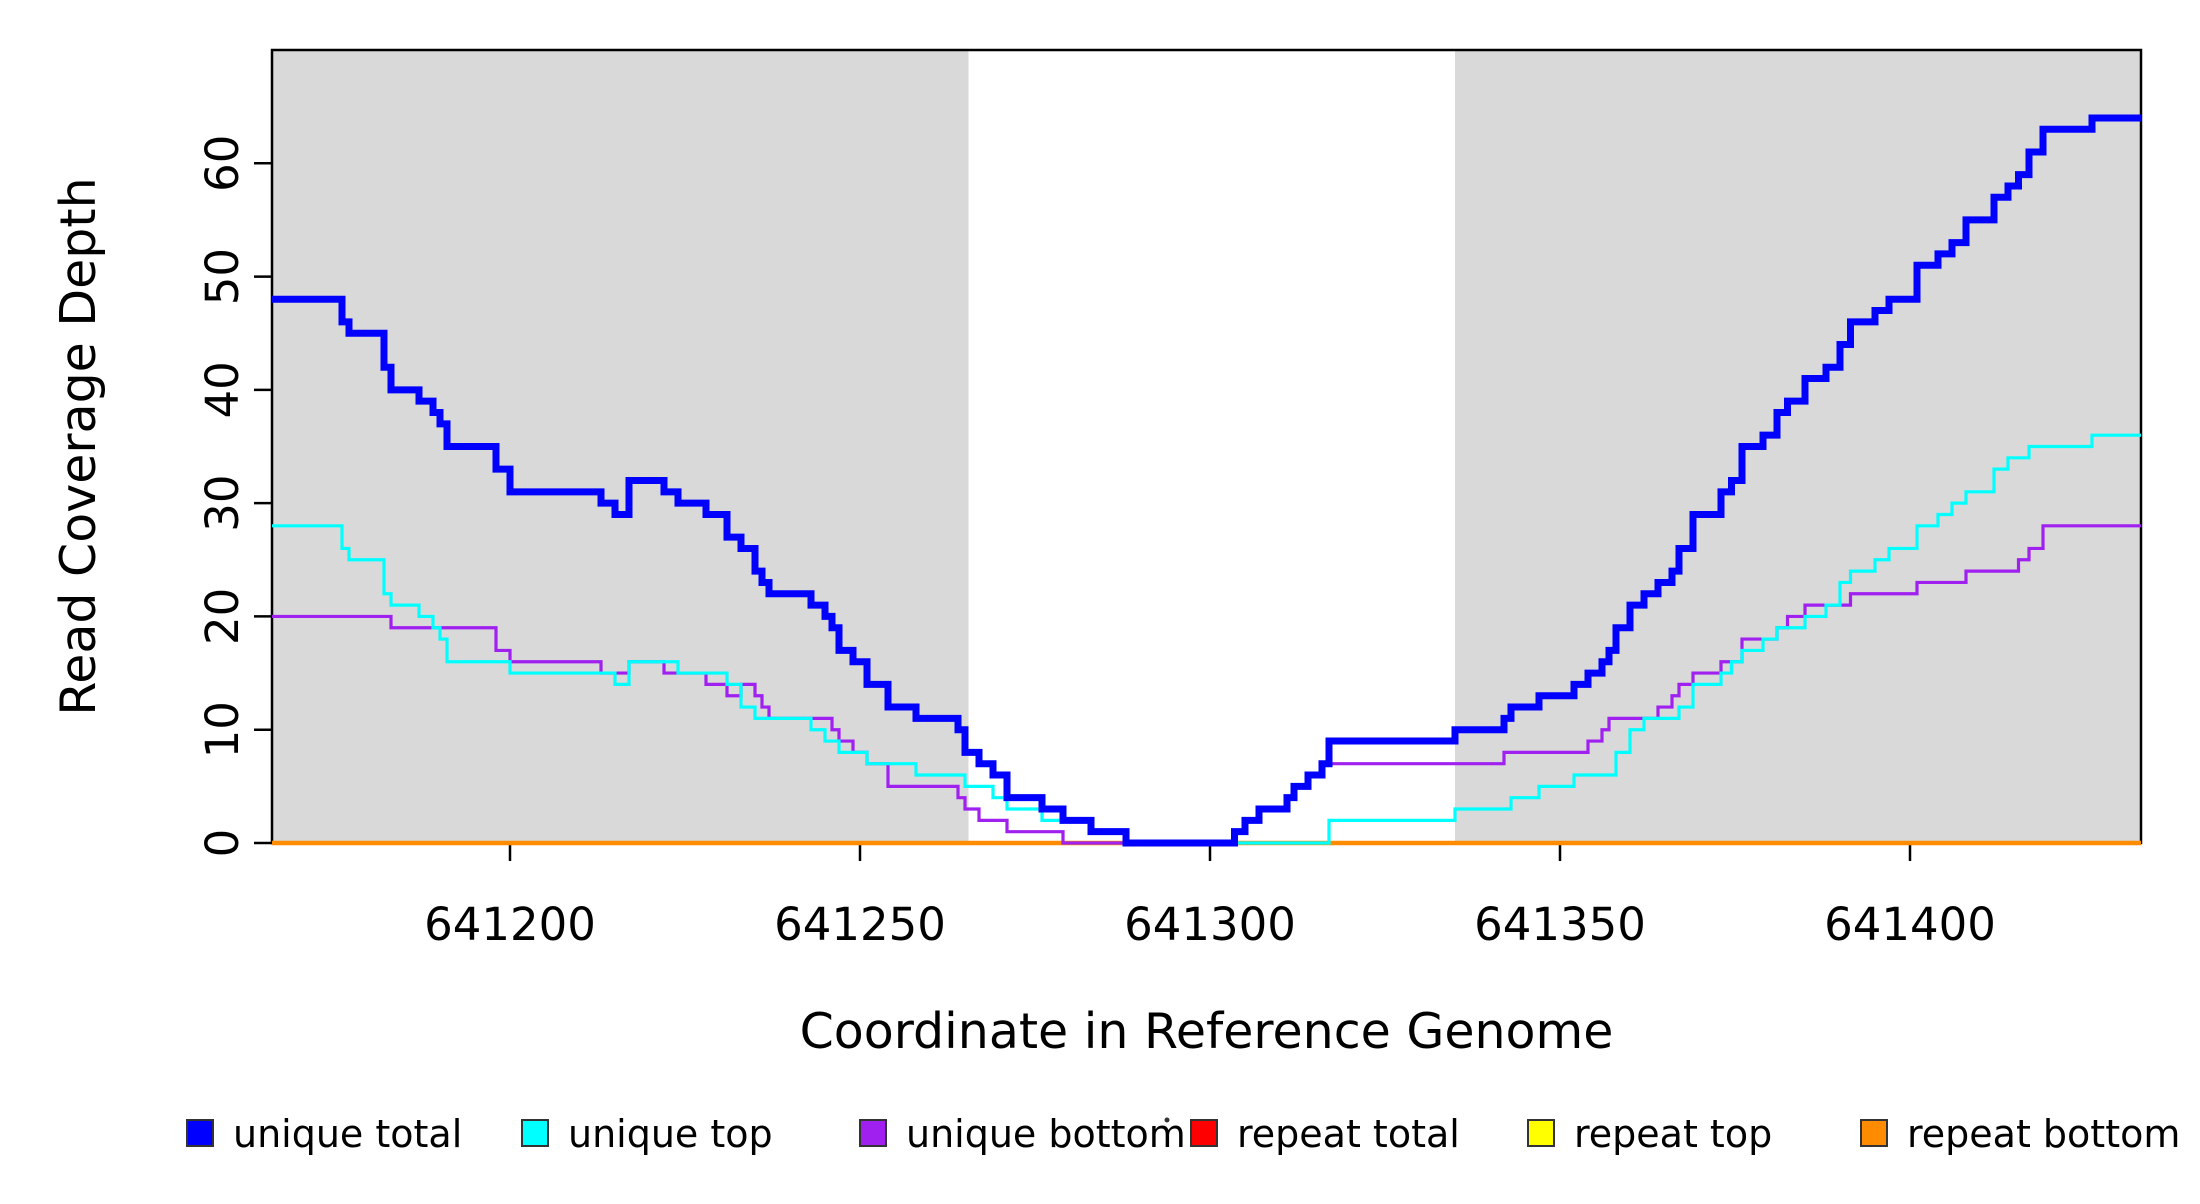 This screenshot has height=1204, width=2200. I want to click on stray-dot, so click(1167, 1120).